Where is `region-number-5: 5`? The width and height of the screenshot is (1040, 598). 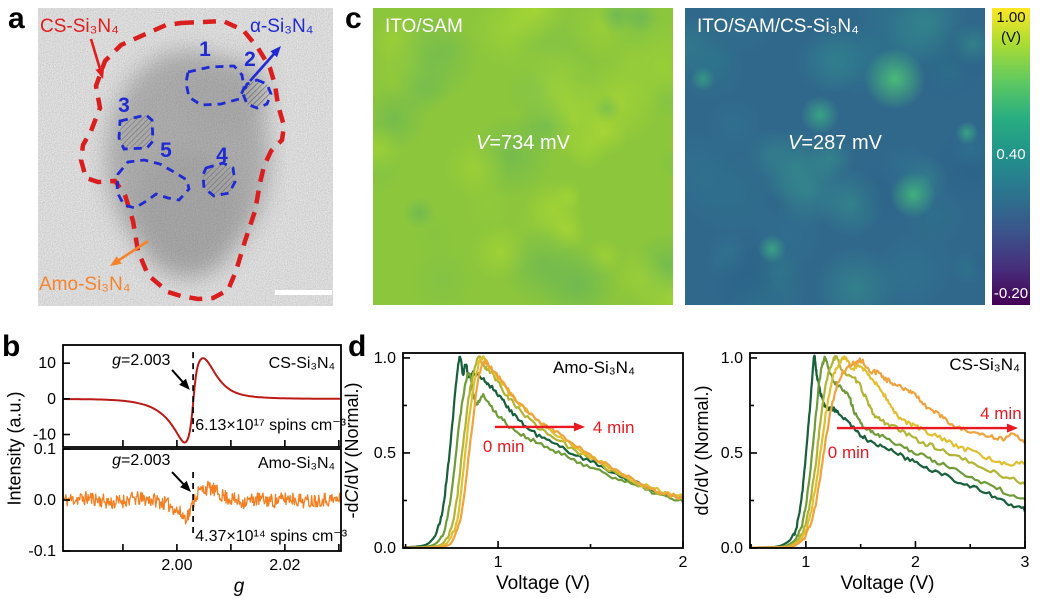 region-number-5: 5 is located at coordinates (166, 150).